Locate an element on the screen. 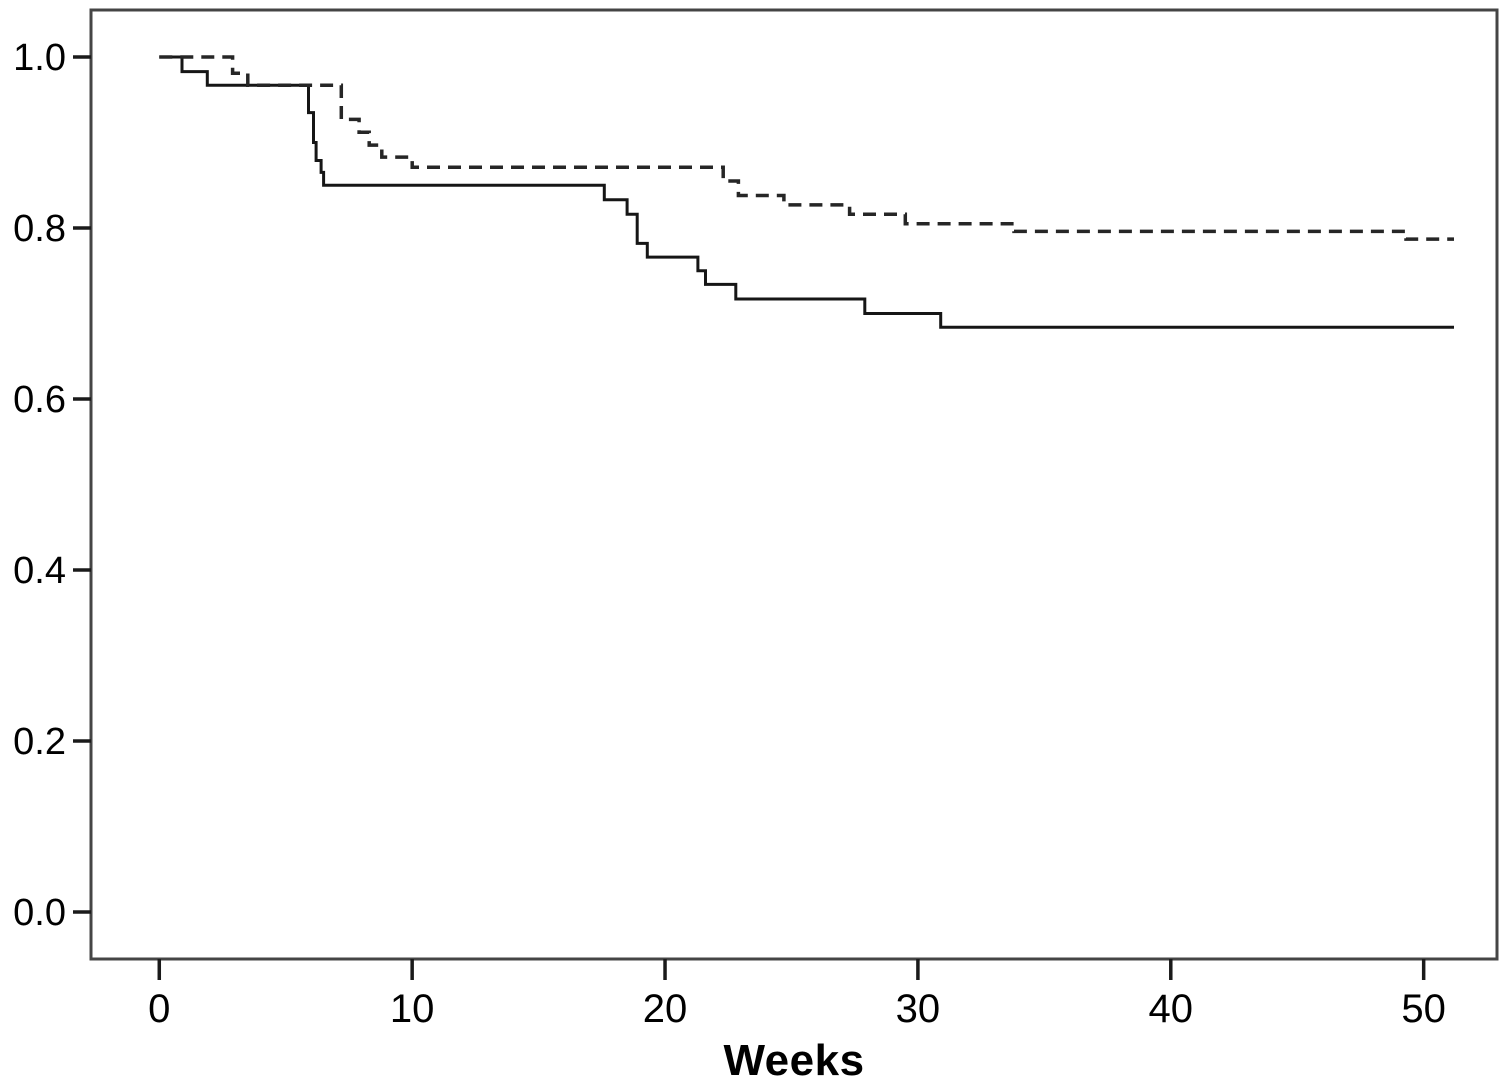  x-tick-label: 50 is located at coordinates (1423, 1009).